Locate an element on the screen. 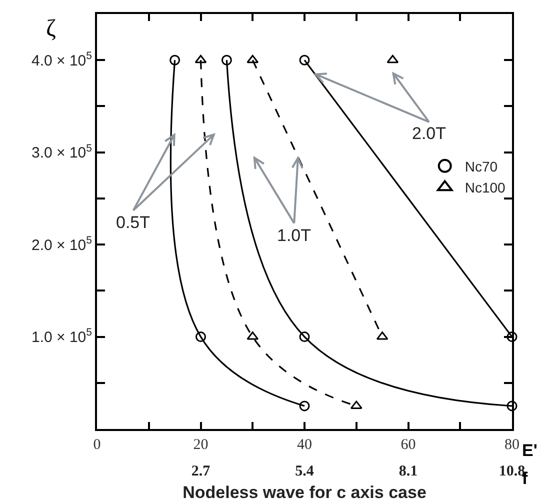 This screenshot has height=504, width=557. x-tick-label: 60 is located at coordinates (408, 445).